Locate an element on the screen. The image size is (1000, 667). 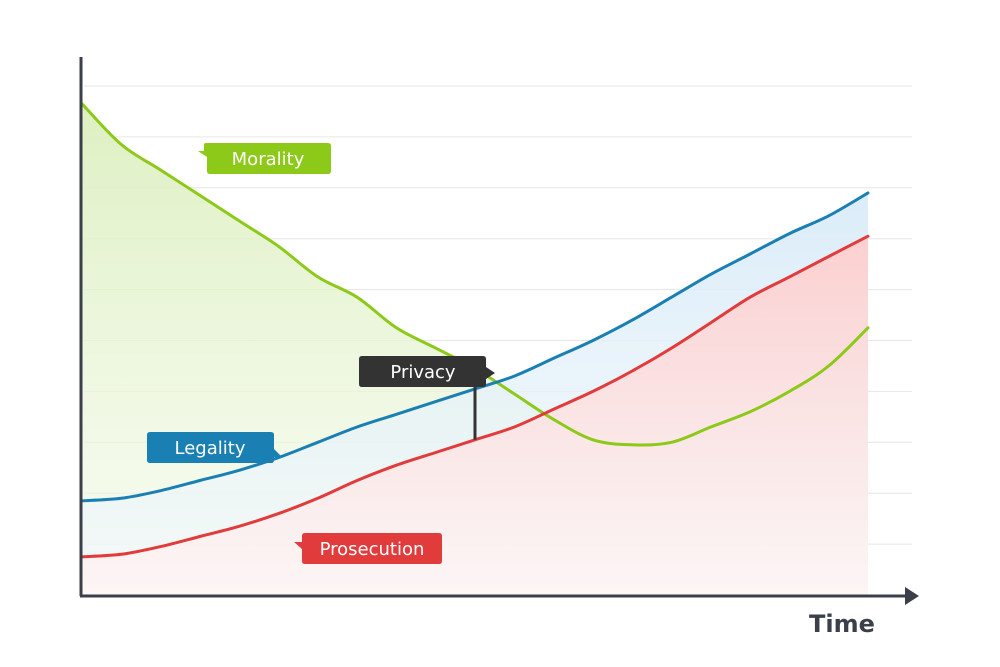
prosecution-label-tag is located at coordinates (368, 548).